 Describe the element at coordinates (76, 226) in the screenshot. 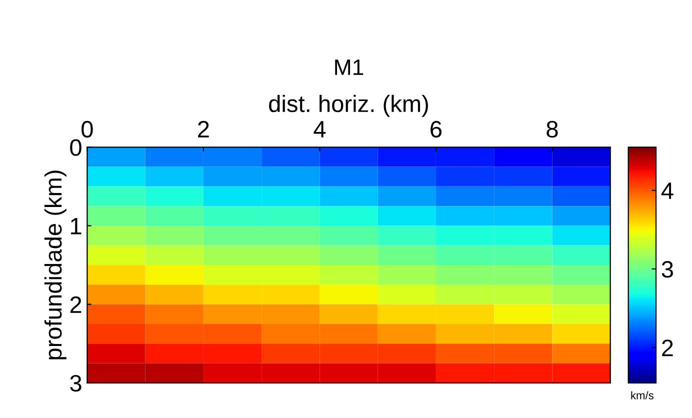

I see `y-tick-label: 1` at that location.